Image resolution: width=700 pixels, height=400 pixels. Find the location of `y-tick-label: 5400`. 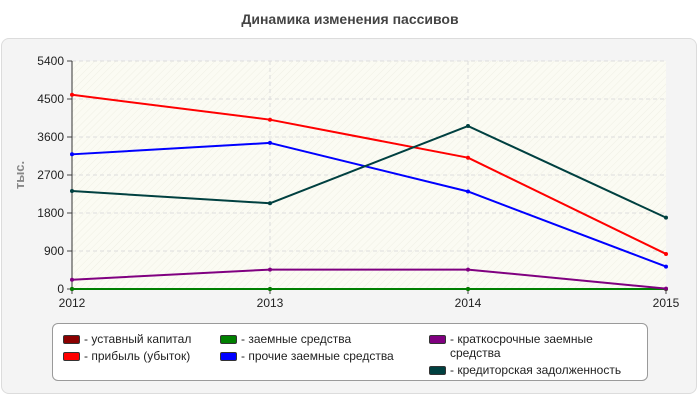

y-tick-label: 5400 is located at coordinates (50, 61).